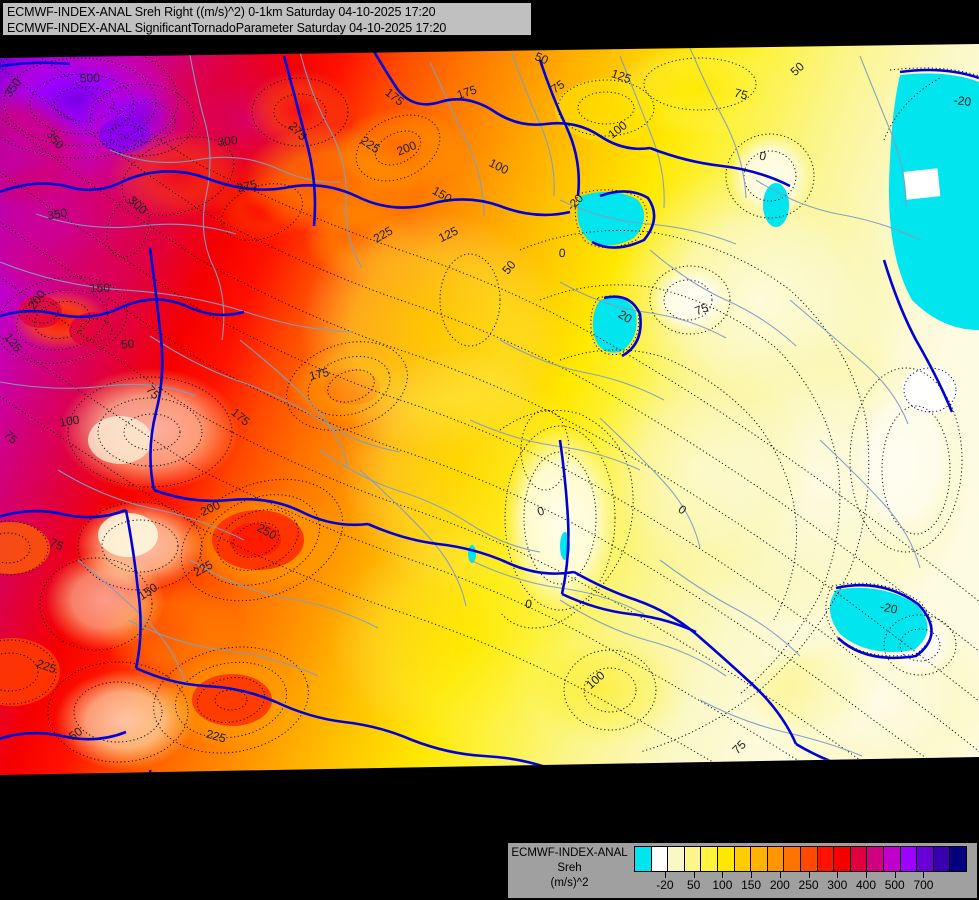 The width and height of the screenshot is (979, 900). What do you see at coordinates (808, 885) in the screenshot?
I see `colorbar-tick-label-5: 250` at bounding box center [808, 885].